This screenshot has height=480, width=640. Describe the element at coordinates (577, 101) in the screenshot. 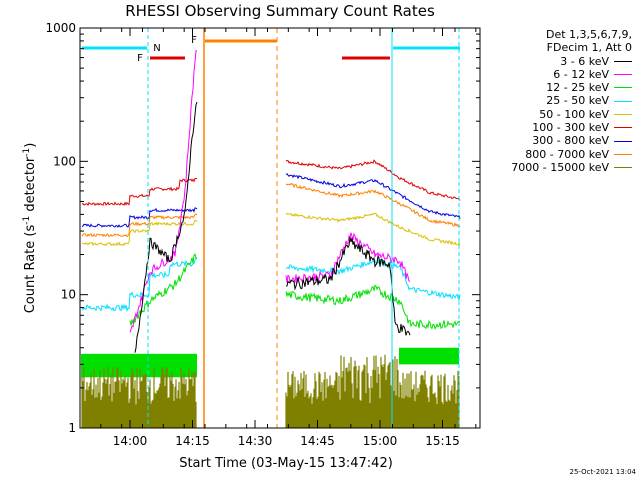

I see `legend-entry-label: 25 - 50 keV` at that location.